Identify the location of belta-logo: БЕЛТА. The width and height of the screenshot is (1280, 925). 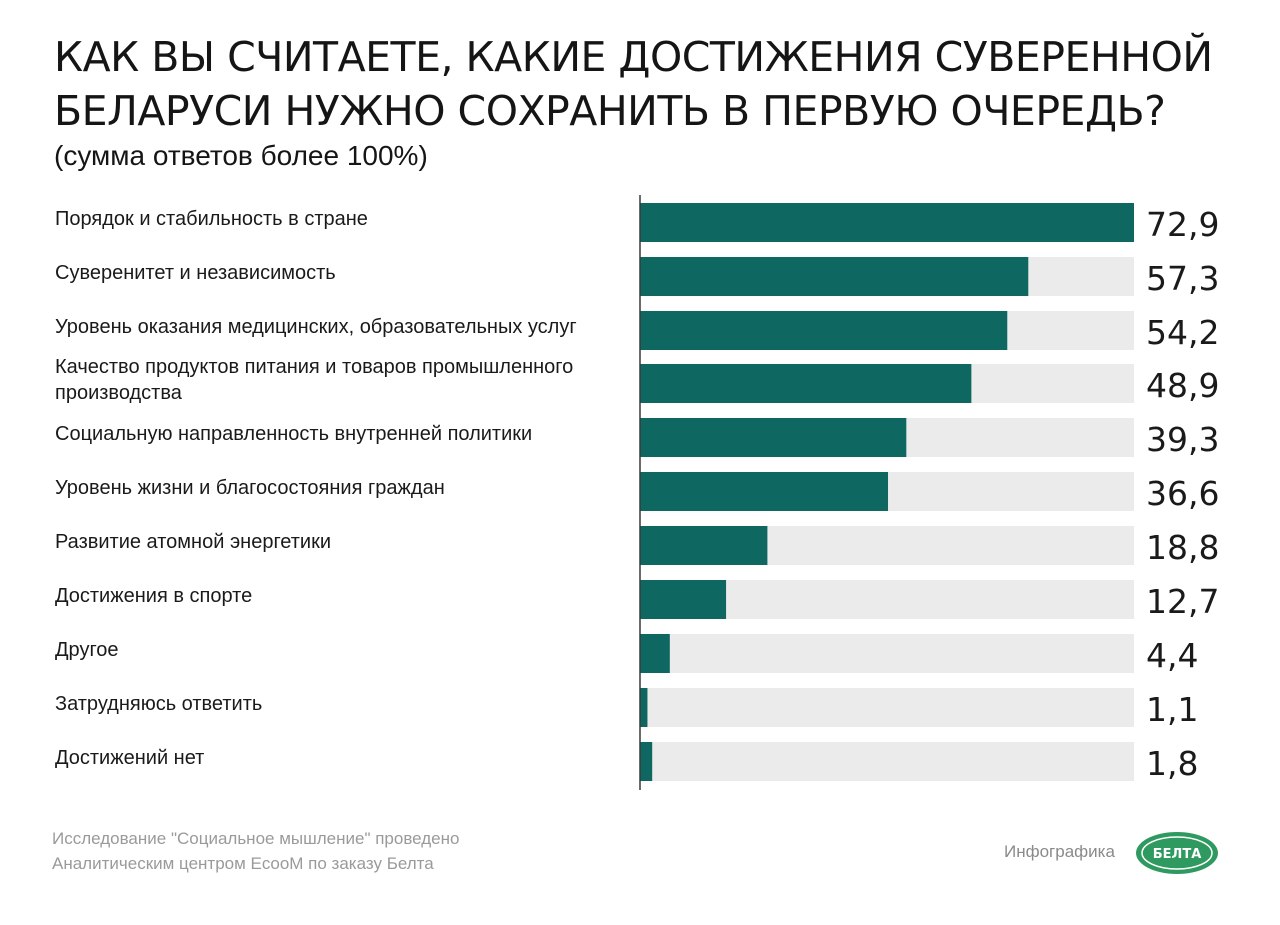
(1177, 853).